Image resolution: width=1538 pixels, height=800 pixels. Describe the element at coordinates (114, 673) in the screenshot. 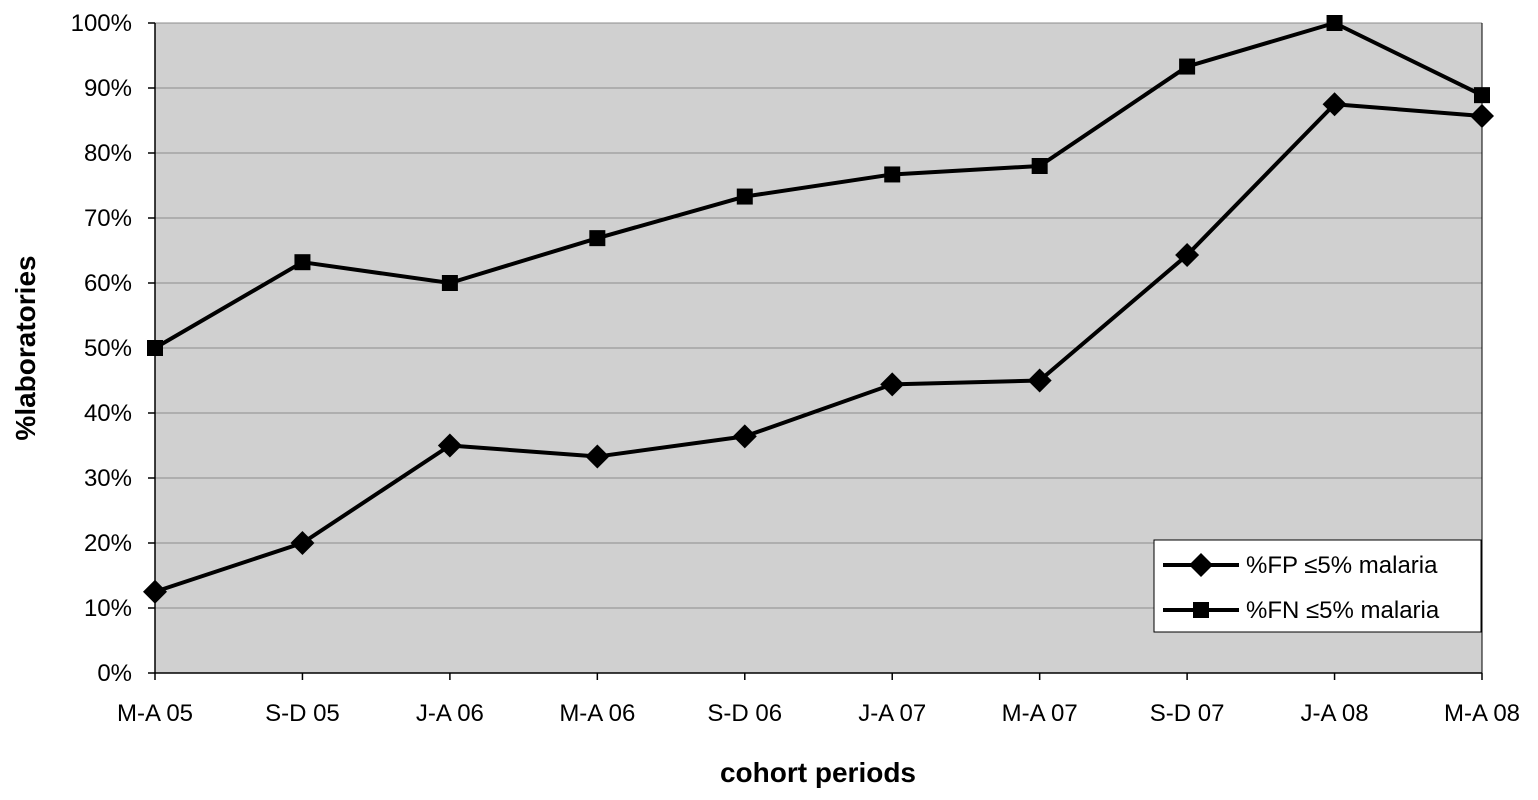

I see `y-tick-label: 0%` at that location.